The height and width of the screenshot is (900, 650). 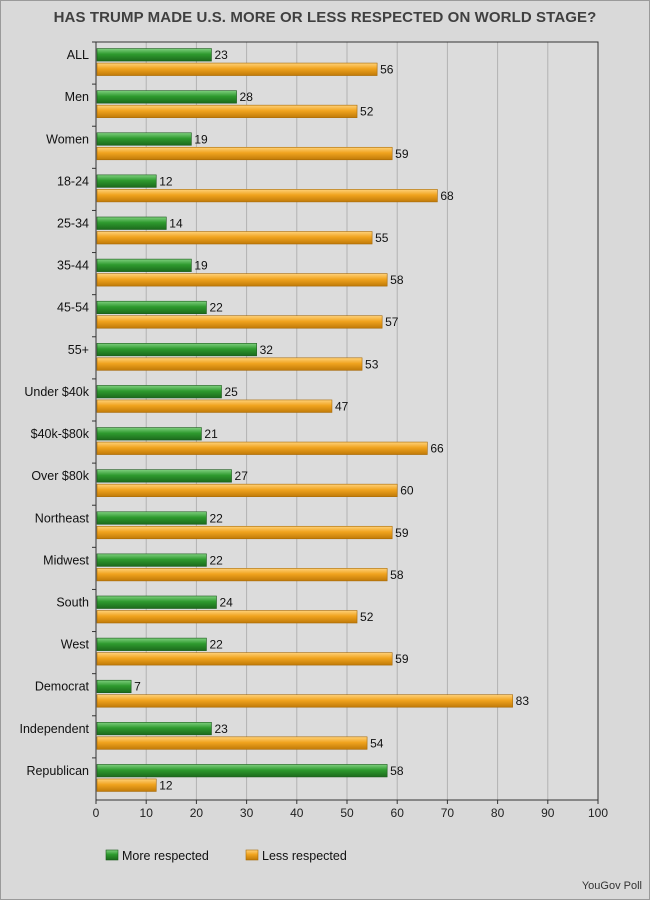 I want to click on data-label: 25, so click(x=232, y=392).